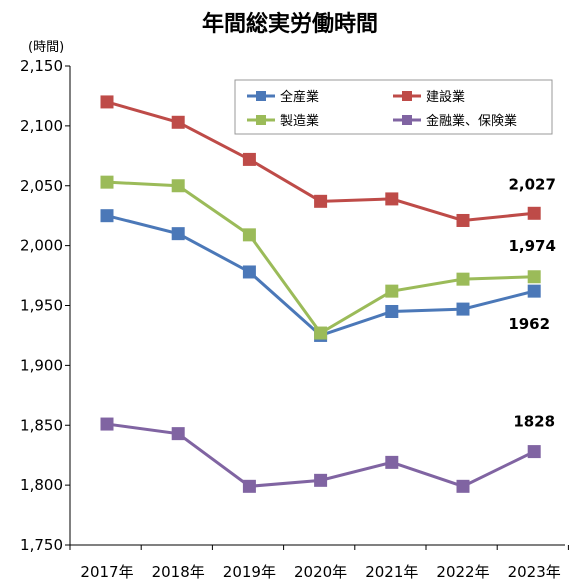  Describe the element at coordinates (41, 306) in the screenshot. I see `y-tick-label: 1,950` at that location.